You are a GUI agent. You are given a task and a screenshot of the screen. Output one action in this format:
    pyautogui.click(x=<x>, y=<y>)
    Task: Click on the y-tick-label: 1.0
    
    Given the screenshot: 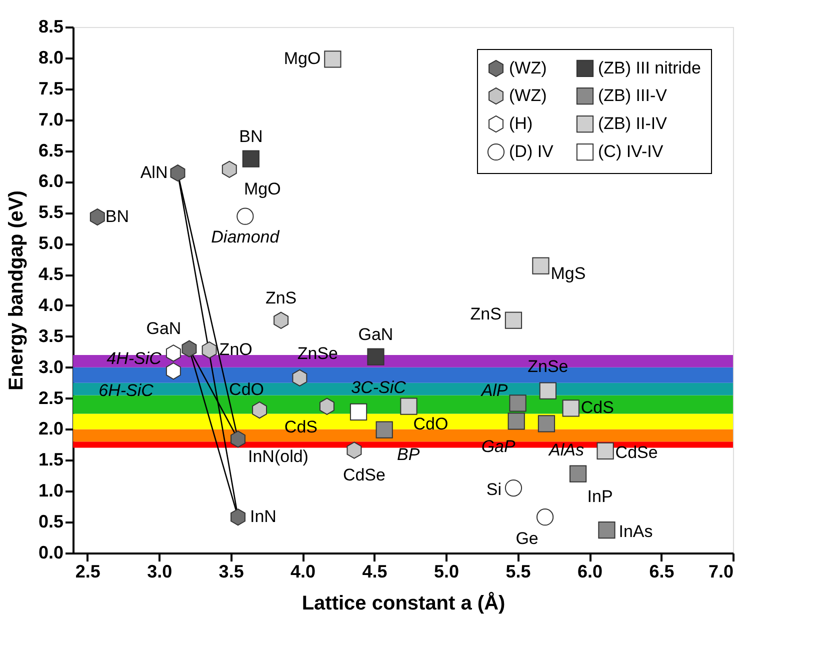 What is the action you would take?
    pyautogui.click(x=51, y=490)
    